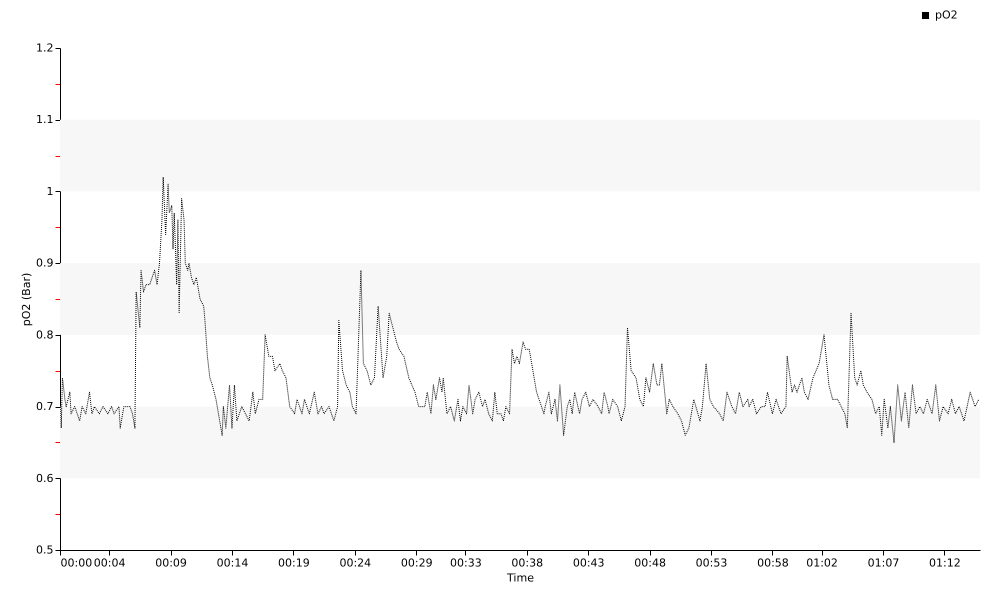 The height and width of the screenshot is (600, 1000). I want to click on x-tick-label: 00:29, so click(416, 563).